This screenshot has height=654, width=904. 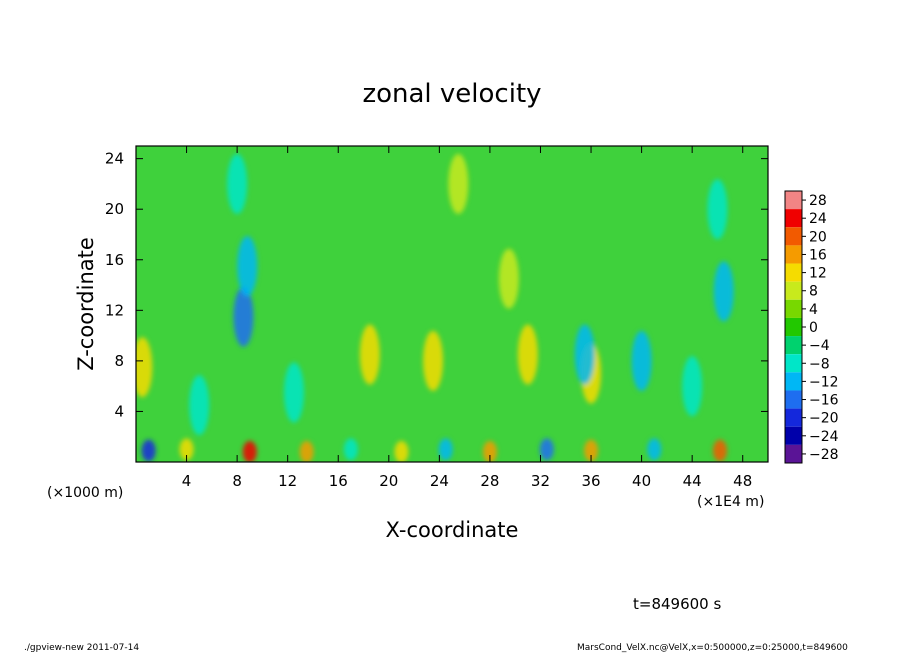 What do you see at coordinates (824, 437) in the screenshot?
I see `colorbar-label: −24` at bounding box center [824, 437].